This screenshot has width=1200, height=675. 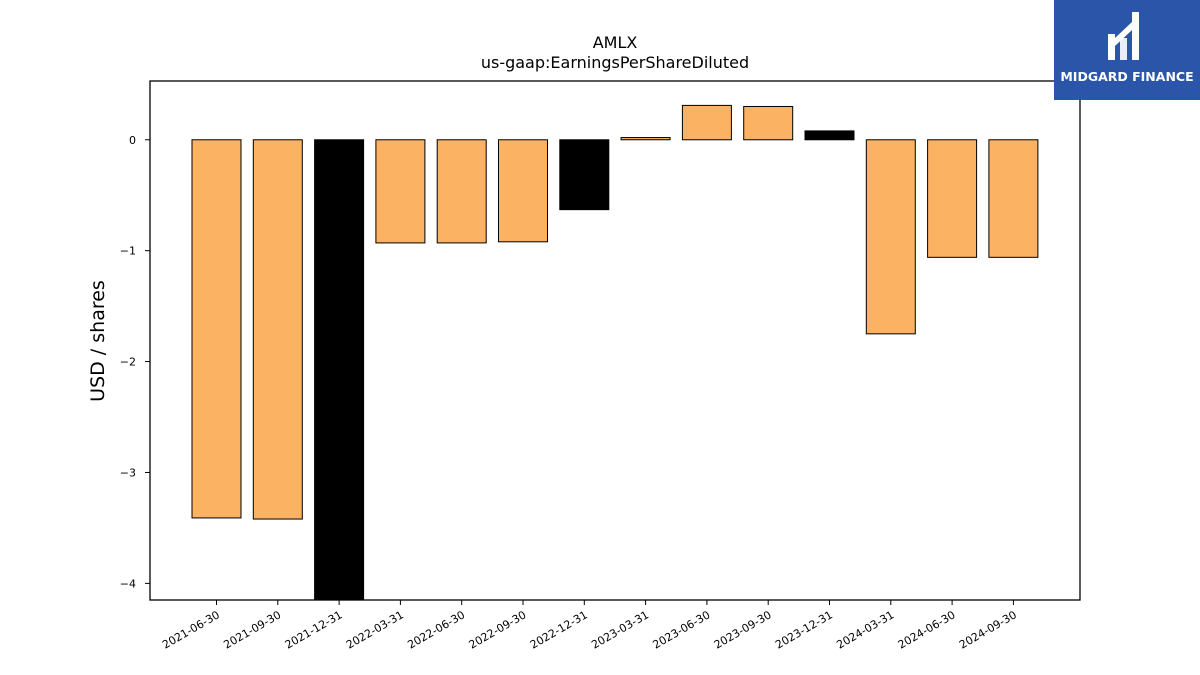 I want to click on x-tick-label: 2022-09-30, so click(x=498, y=629).